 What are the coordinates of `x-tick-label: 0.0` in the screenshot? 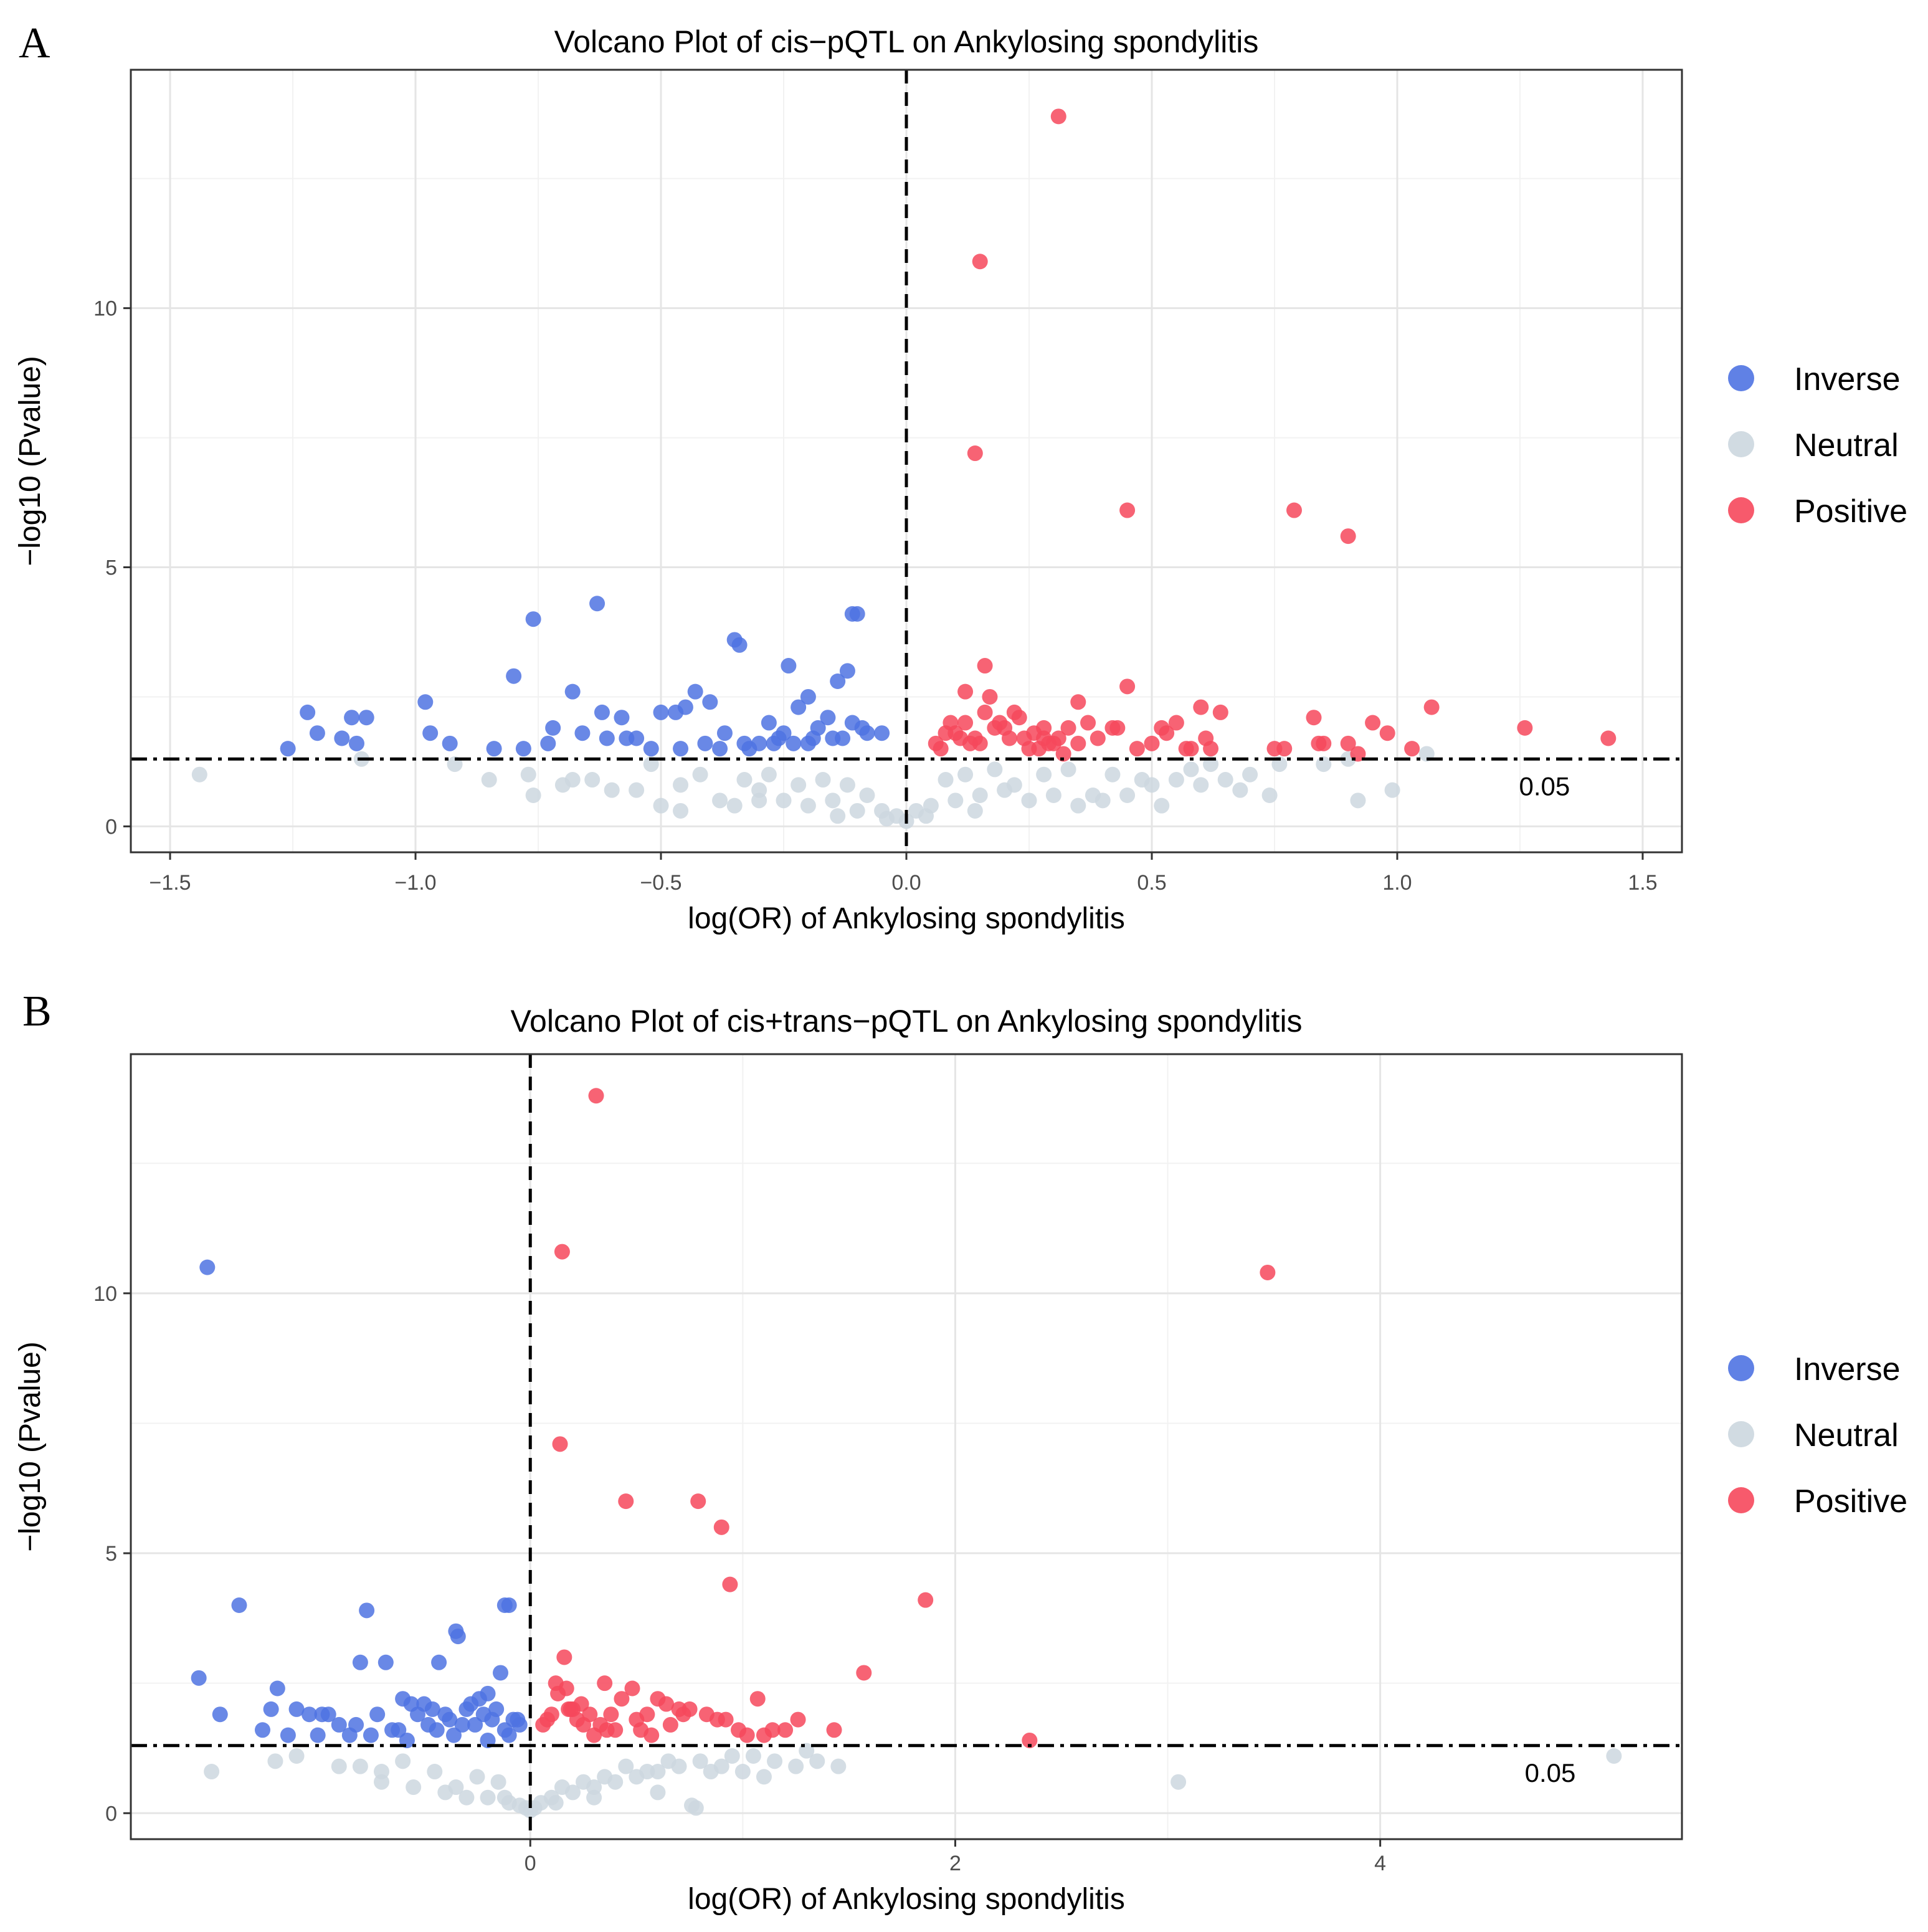 It's located at (906, 883).